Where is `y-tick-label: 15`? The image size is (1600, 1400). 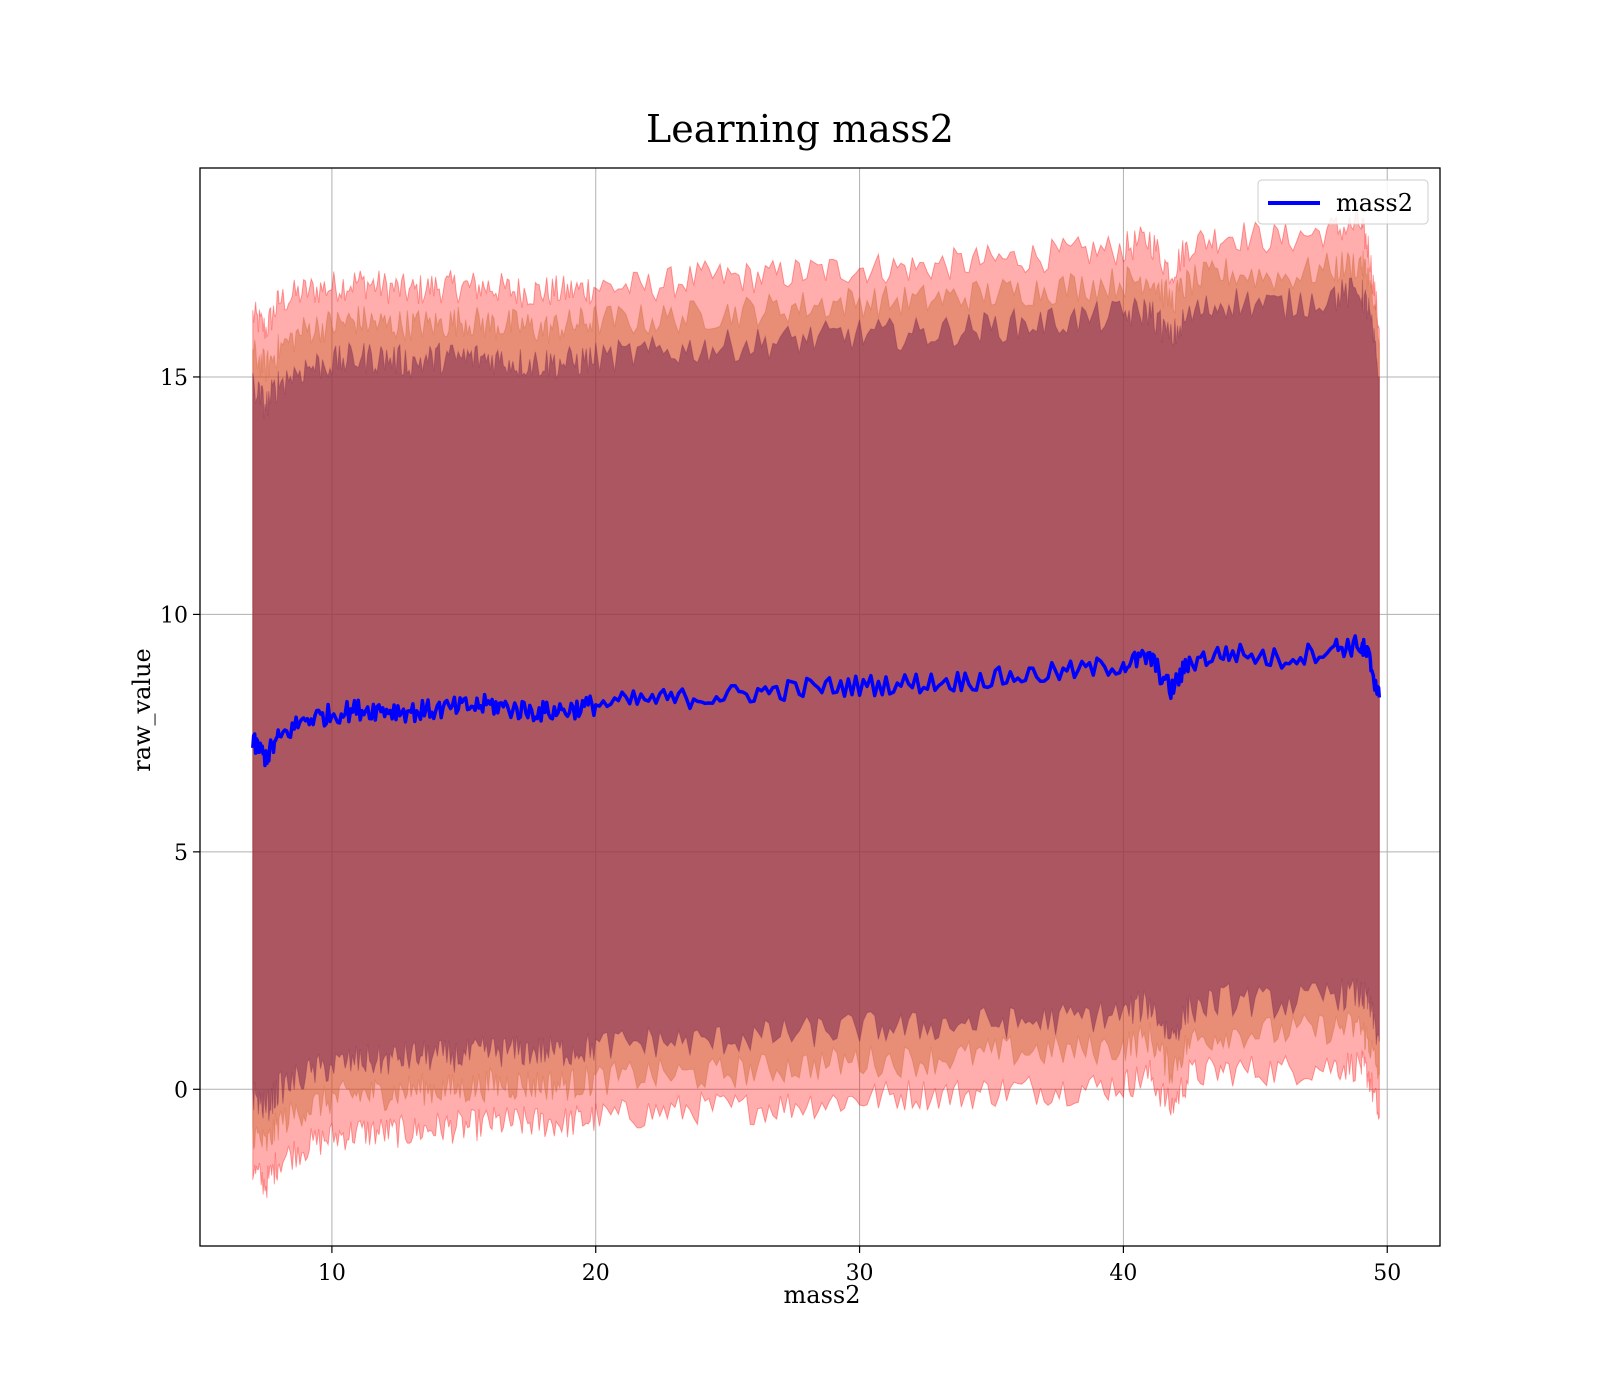 y-tick-label: 15 is located at coordinates (174, 378).